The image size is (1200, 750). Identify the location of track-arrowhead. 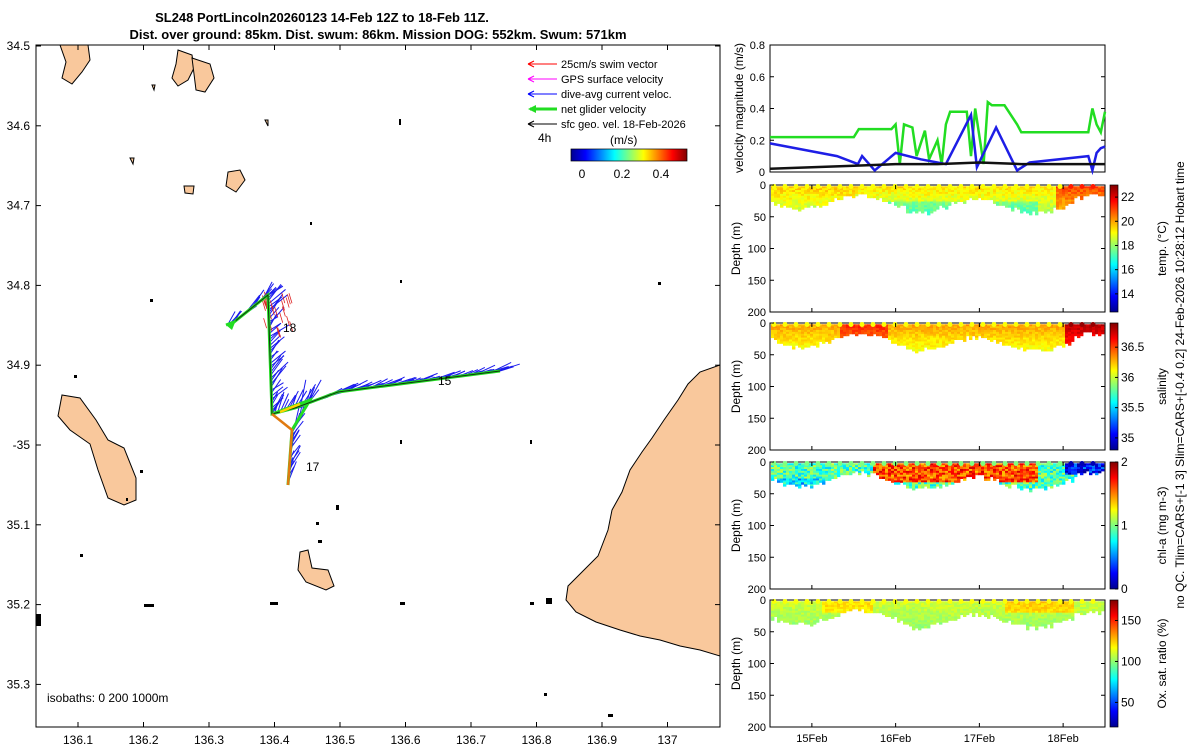
(231, 325).